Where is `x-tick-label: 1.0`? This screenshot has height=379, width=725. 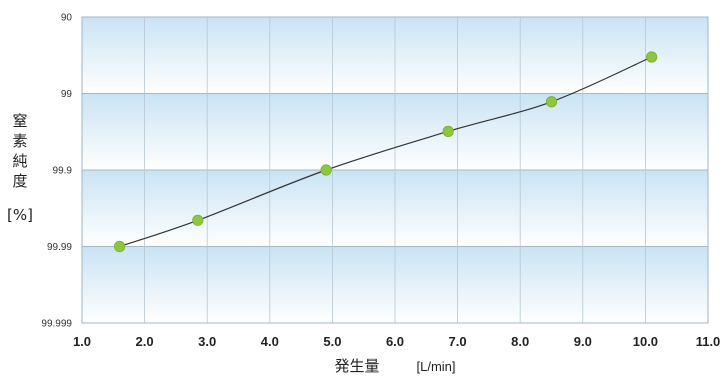 x-tick-label: 1.0 is located at coordinates (82, 341).